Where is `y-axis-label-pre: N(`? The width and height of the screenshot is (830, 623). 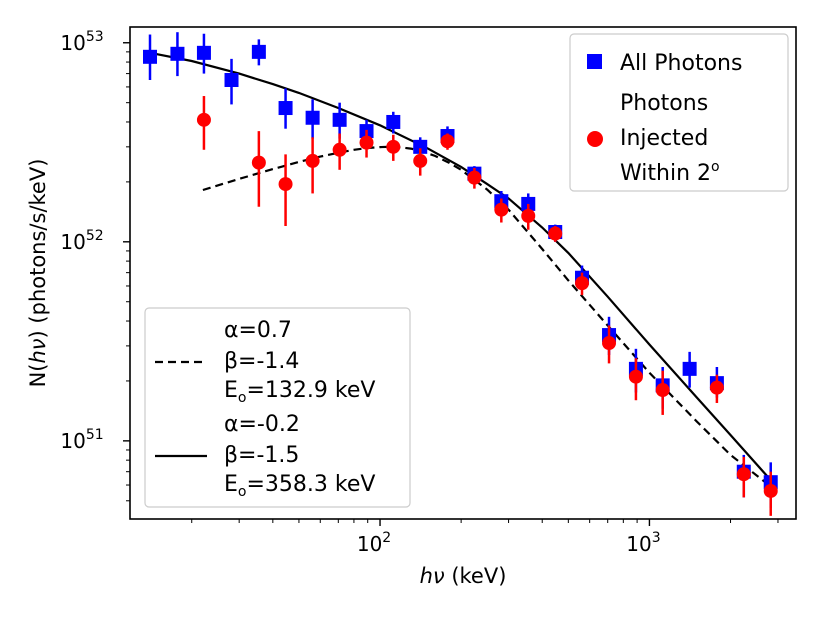
y-axis-label-pre: N( is located at coordinates (38, 376).